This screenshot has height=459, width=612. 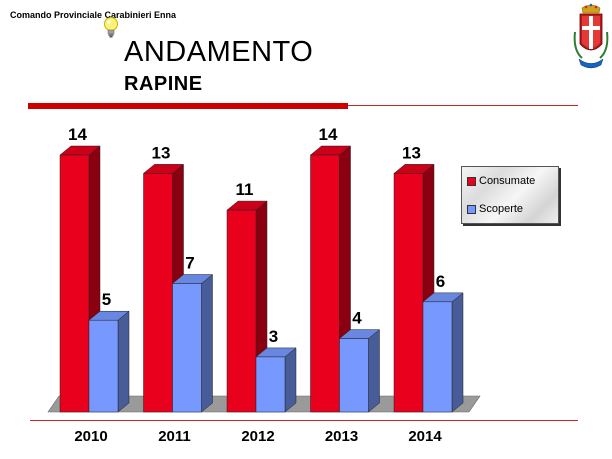 I want to click on bar-side-s1-c2, so click(x=290, y=380).